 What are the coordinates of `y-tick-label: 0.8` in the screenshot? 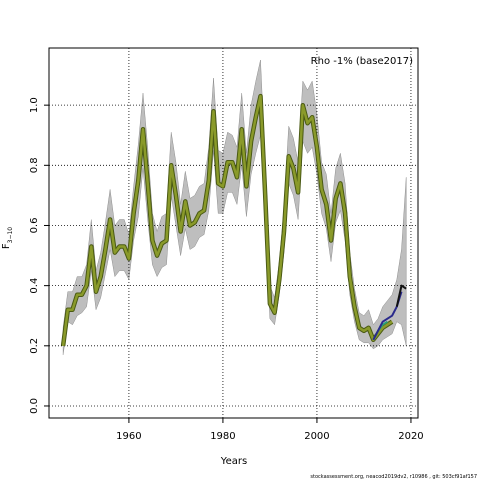 It's located at (34, 165).